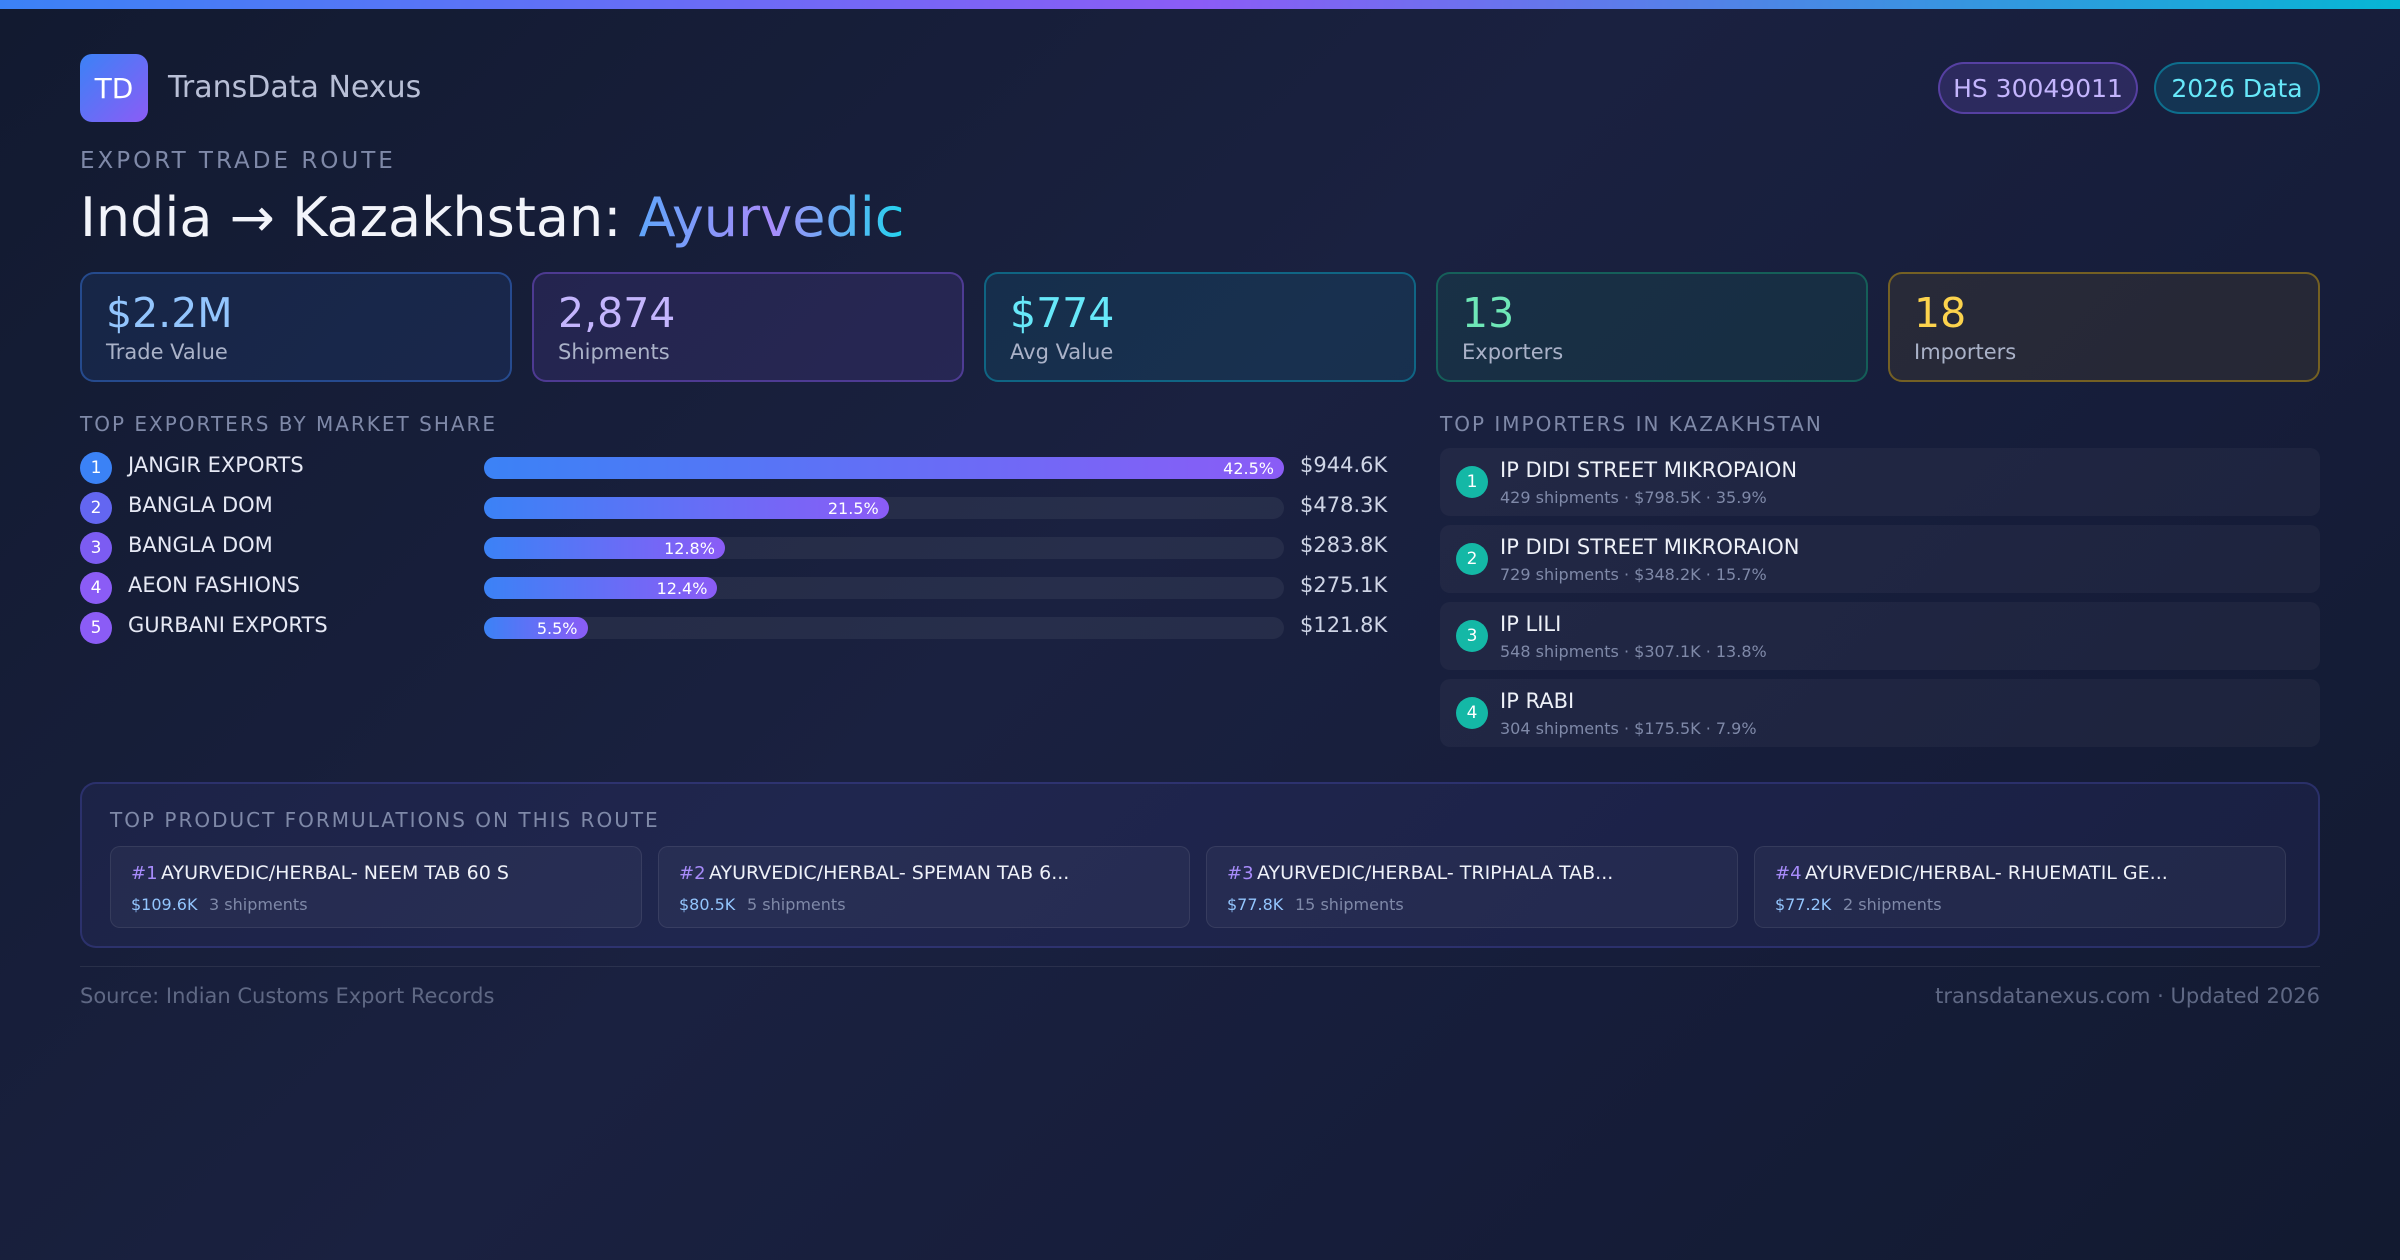 This screenshot has width=2400, height=1260. Describe the element at coordinates (1628, 728) in the screenshot. I see `importer-details: 304 shipments · $175.5K · 7.9%` at that location.